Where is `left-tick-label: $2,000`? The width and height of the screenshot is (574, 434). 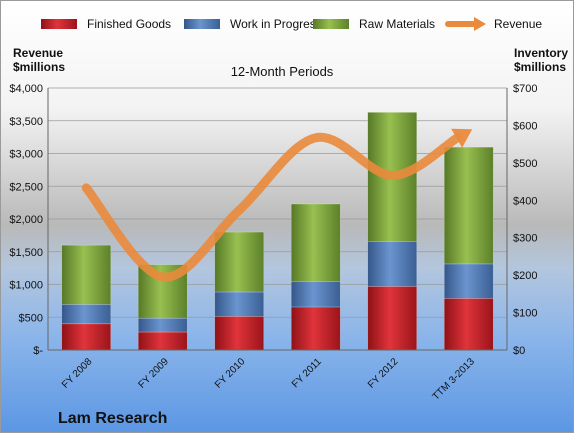
left-tick-label: $2,000 is located at coordinates (26, 220).